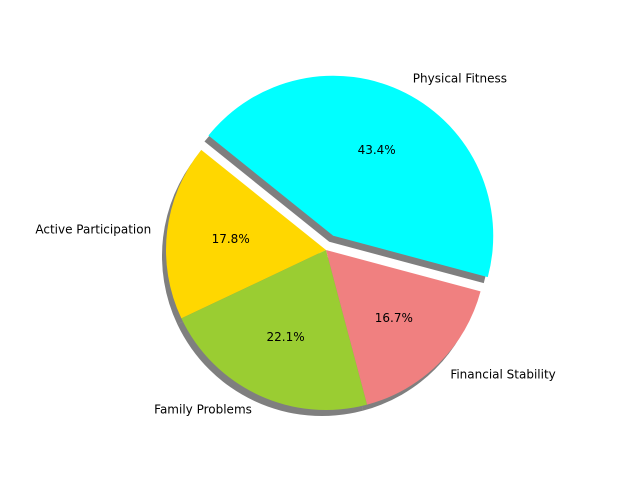 The width and height of the screenshot is (640, 480). I want to click on pct-label-physical-fitness: 43.4%, so click(377, 150).